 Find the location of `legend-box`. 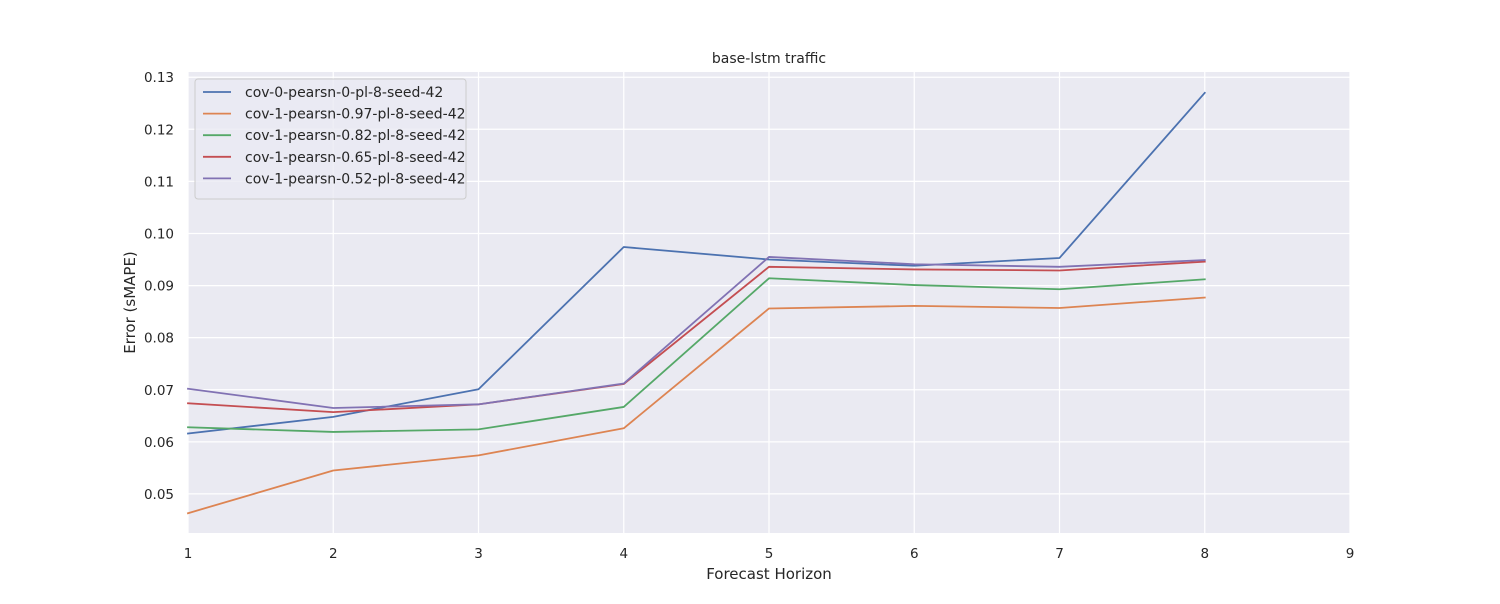

legend-box is located at coordinates (330, 139).